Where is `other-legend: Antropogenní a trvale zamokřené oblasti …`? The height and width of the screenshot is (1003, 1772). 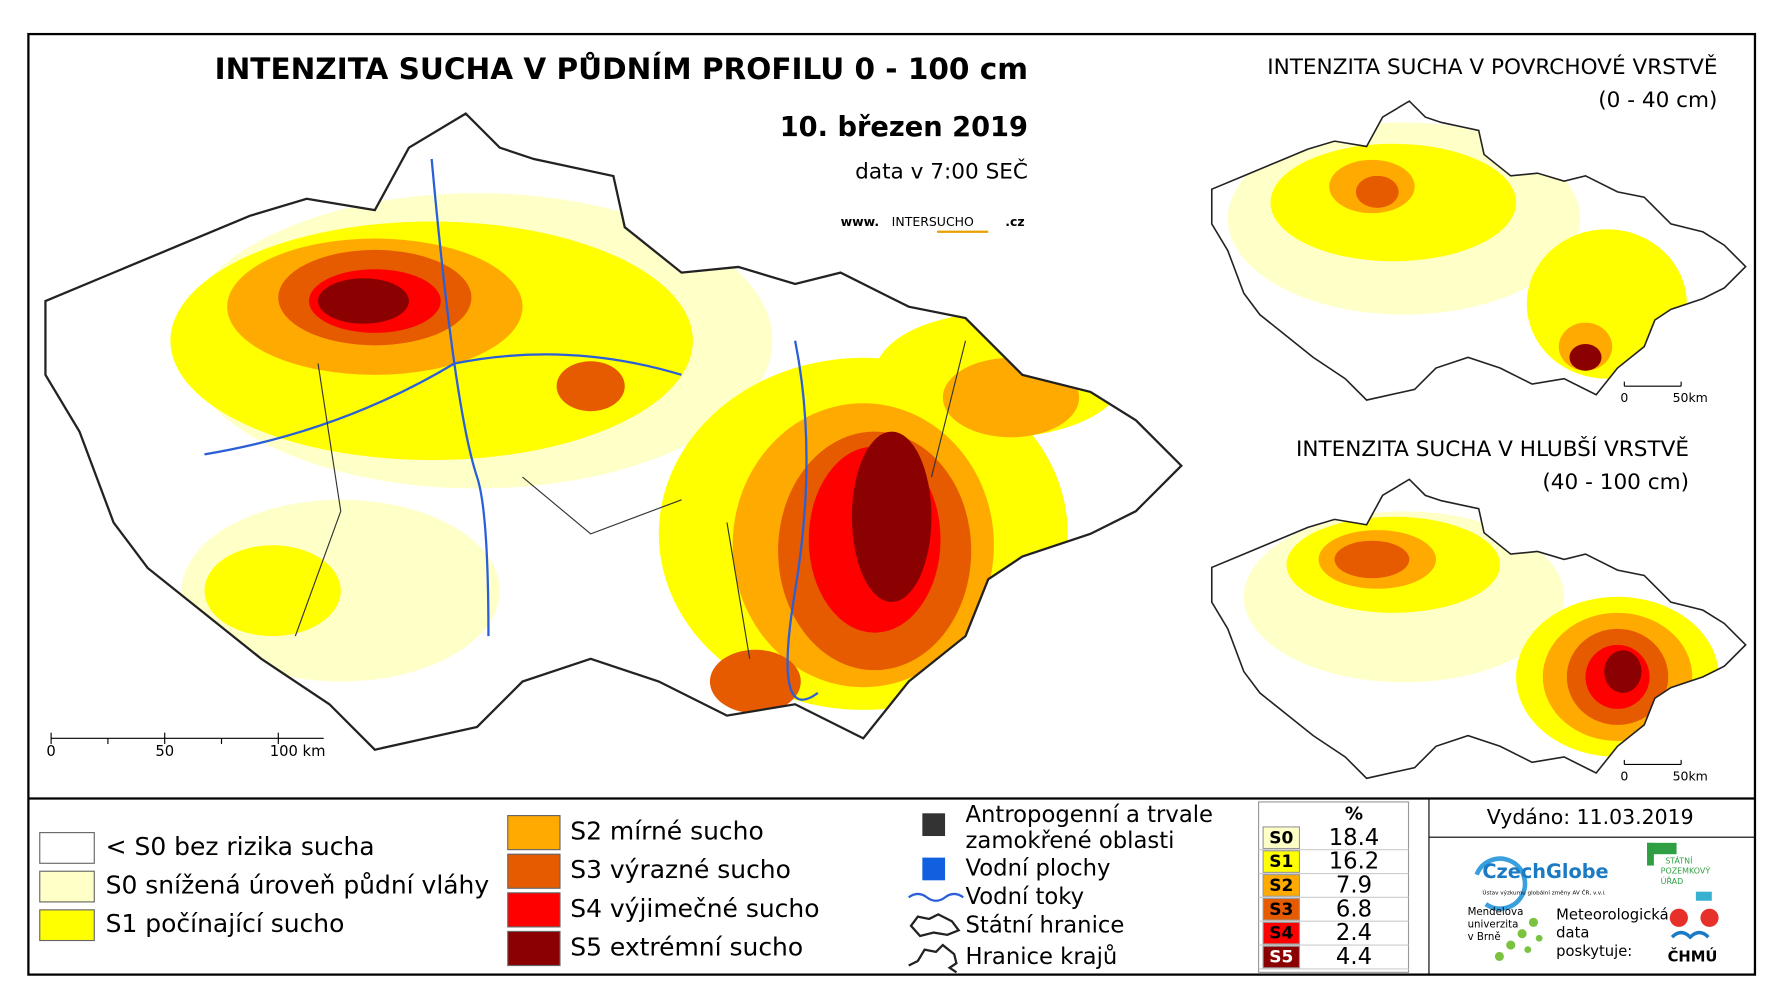 other-legend: Antropogenní a trvale zamokřené oblasti … is located at coordinates (1061, 888).